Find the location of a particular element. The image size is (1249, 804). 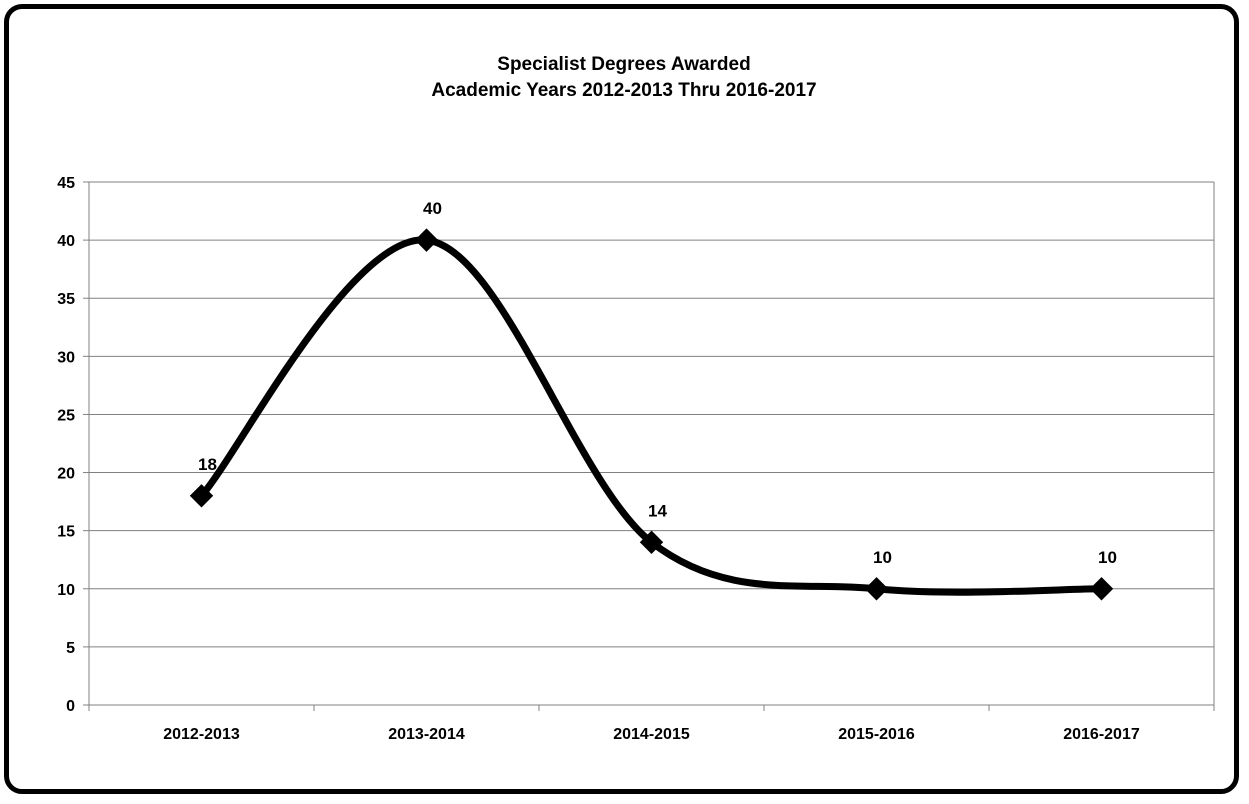

y-tick-label: 15 is located at coordinates (66, 532).